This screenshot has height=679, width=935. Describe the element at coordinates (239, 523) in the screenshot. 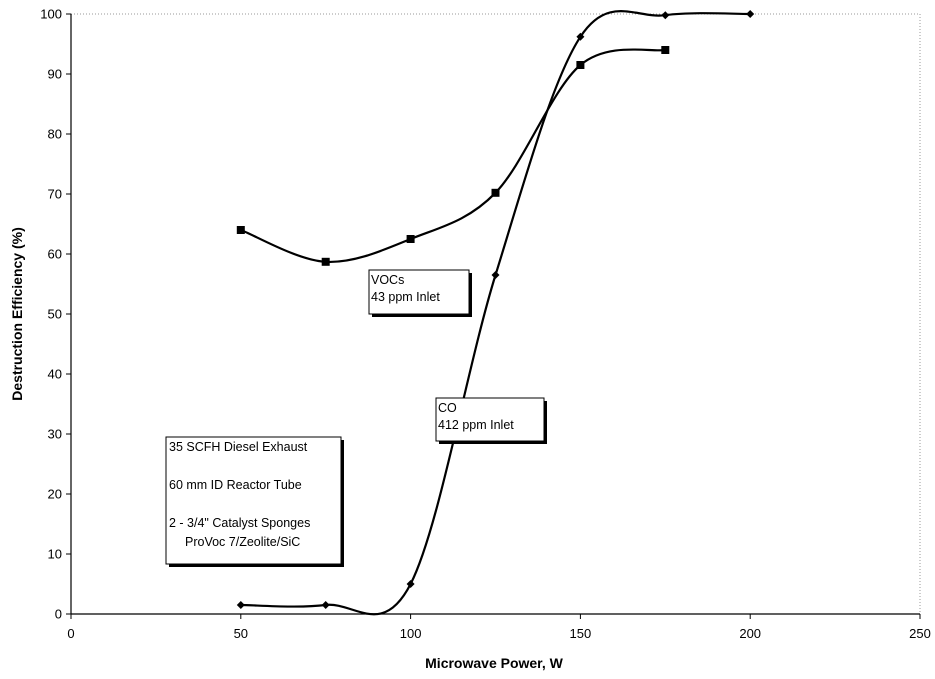

I see `annotation-text: 2 - 3/4" Catalyst Sponges` at that location.